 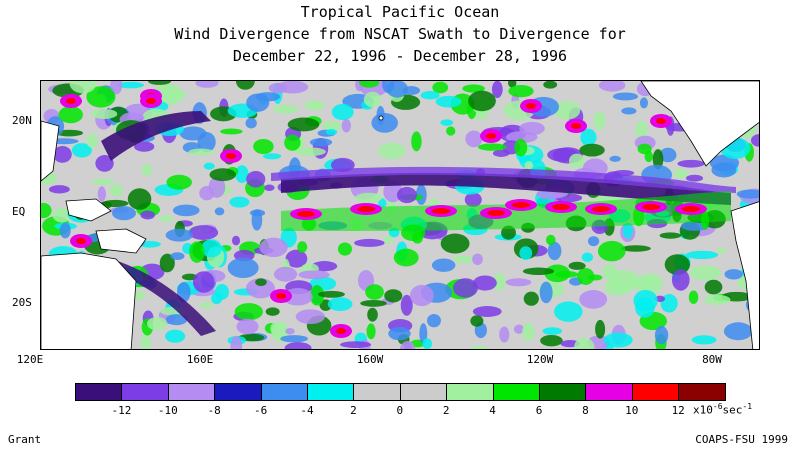 What do you see at coordinates (678, 410) in the screenshot?
I see `colorbar-tick-label: 12` at bounding box center [678, 410].